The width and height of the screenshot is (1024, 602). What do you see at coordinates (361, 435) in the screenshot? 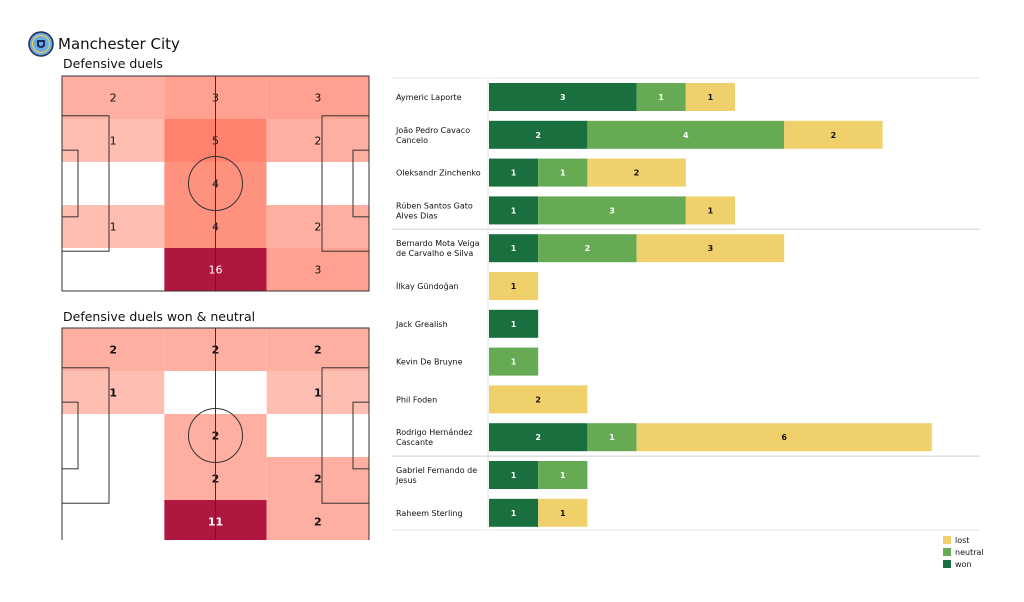
I see `pitch-right-goal-box` at bounding box center [361, 435].